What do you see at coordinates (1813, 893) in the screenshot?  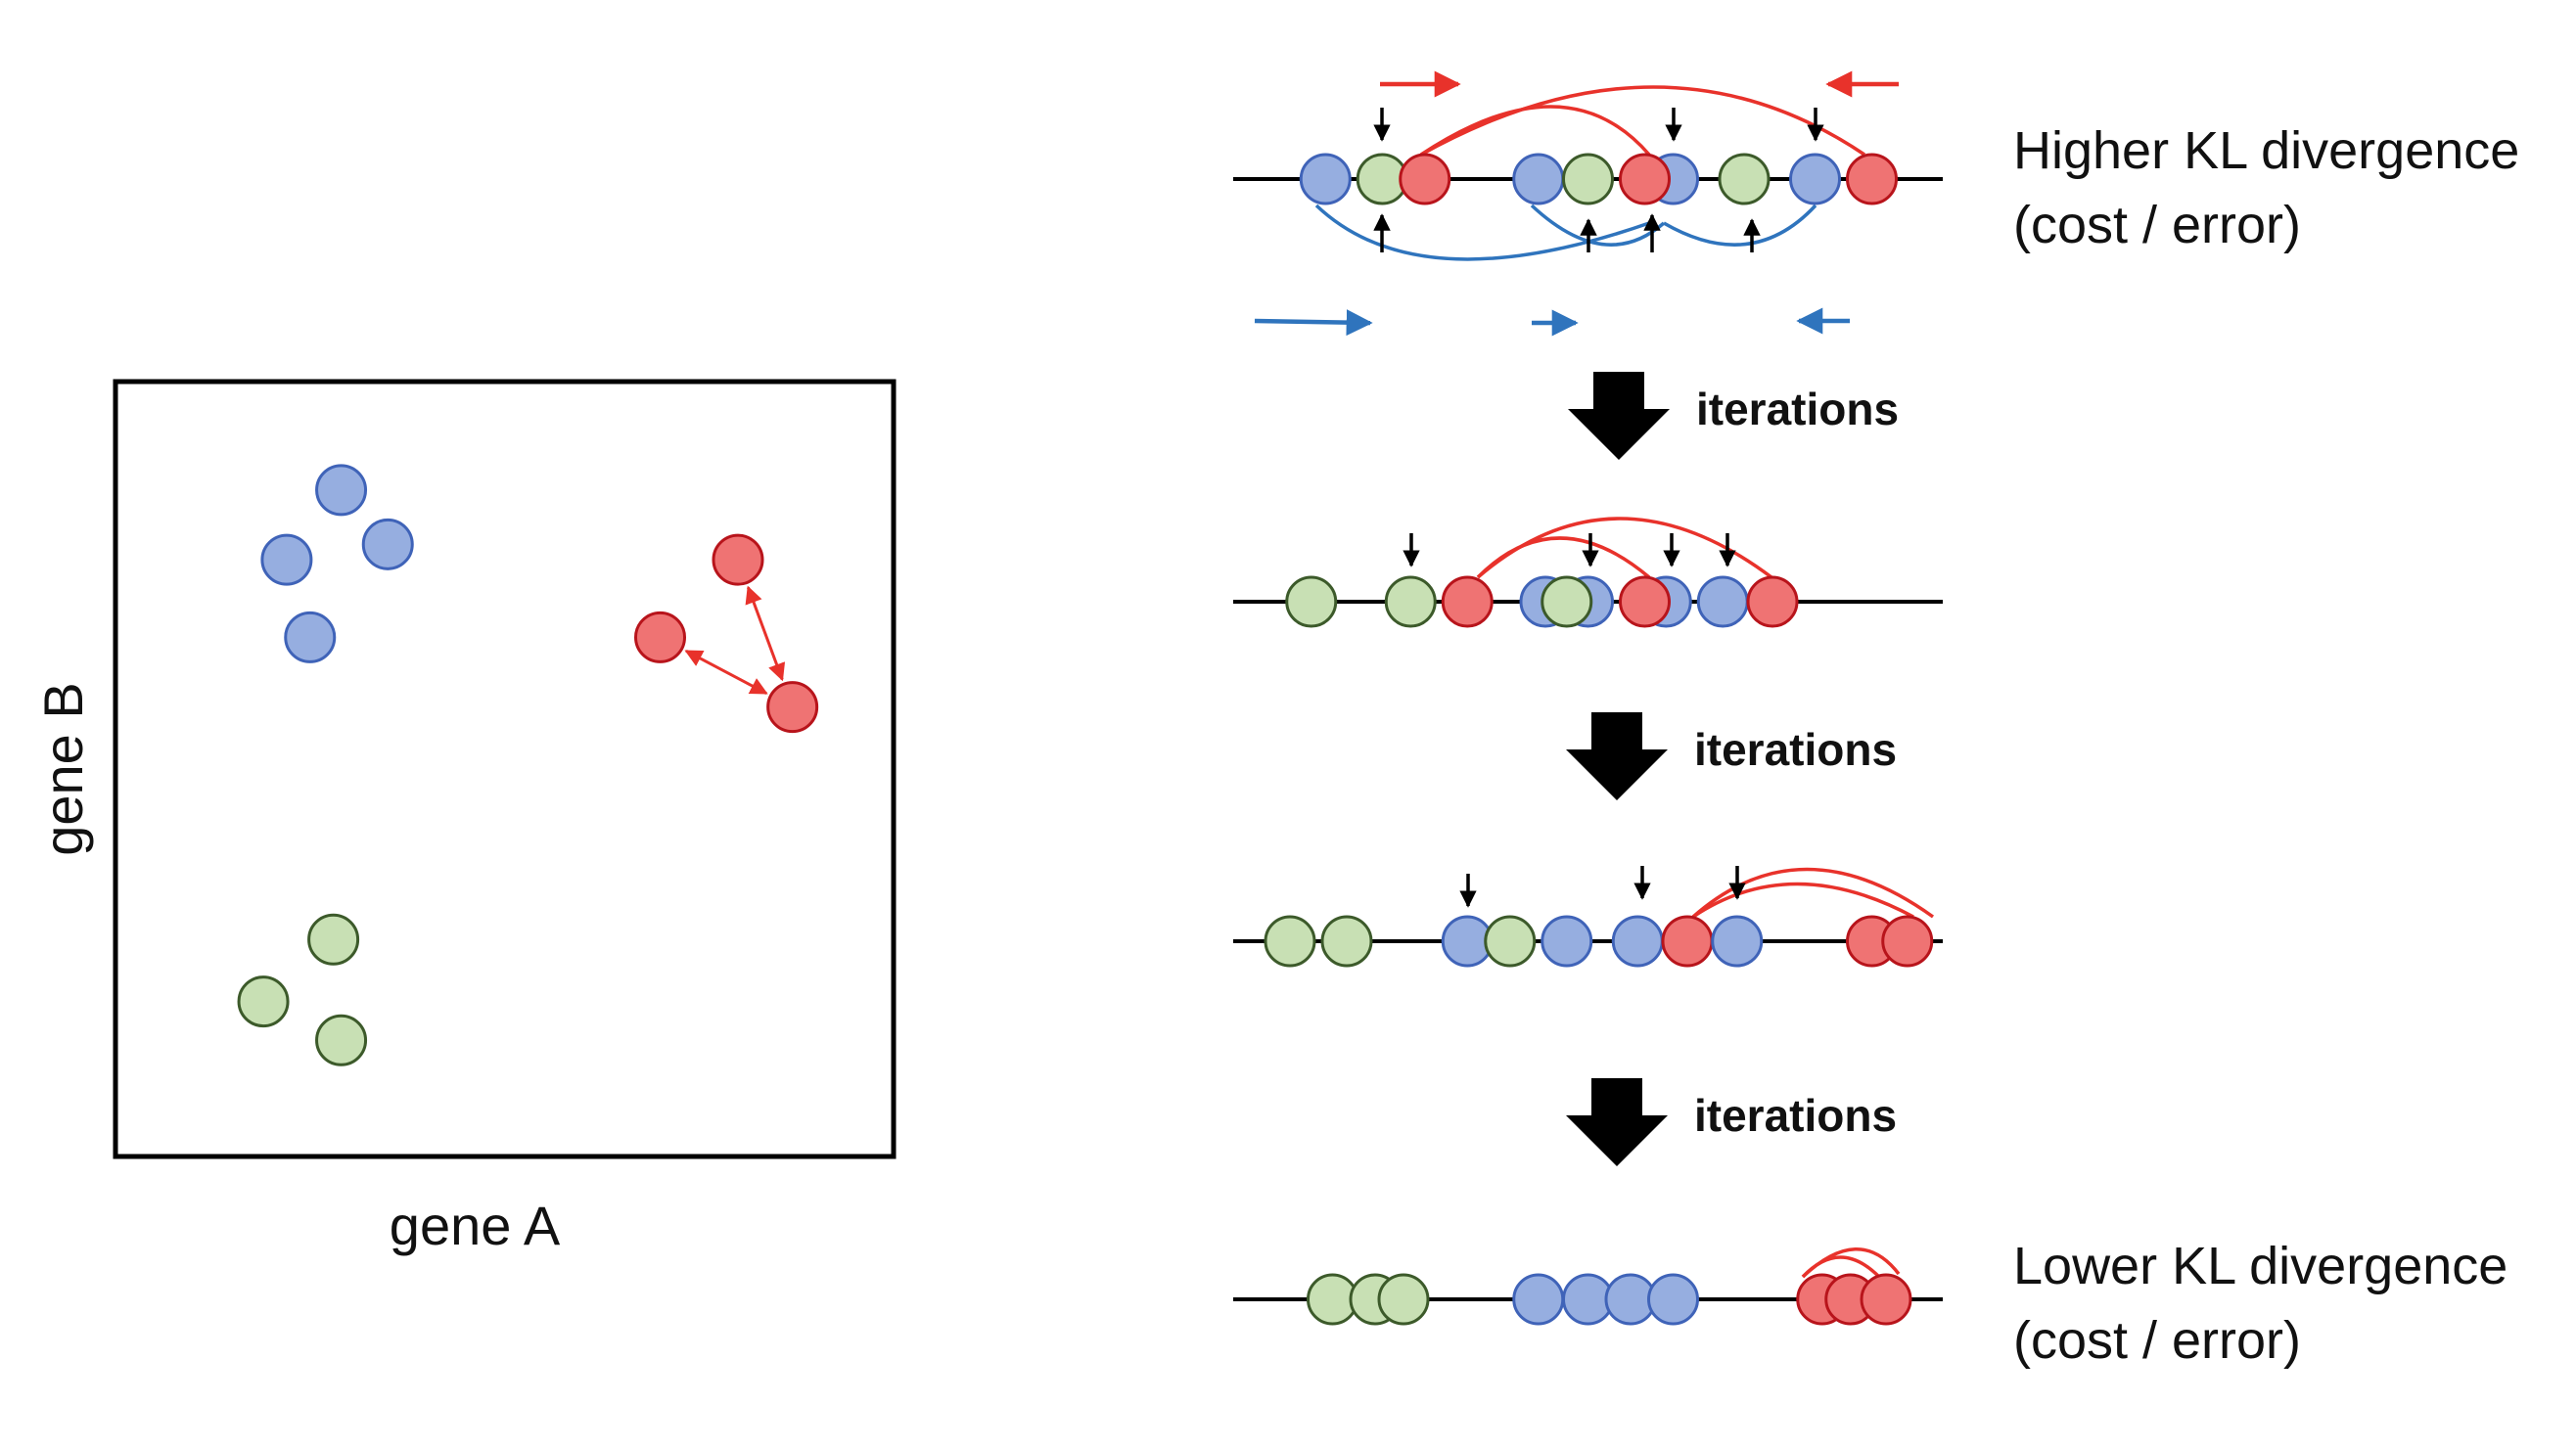 I see `stage-3-red-attraction-arcs` at bounding box center [1813, 893].